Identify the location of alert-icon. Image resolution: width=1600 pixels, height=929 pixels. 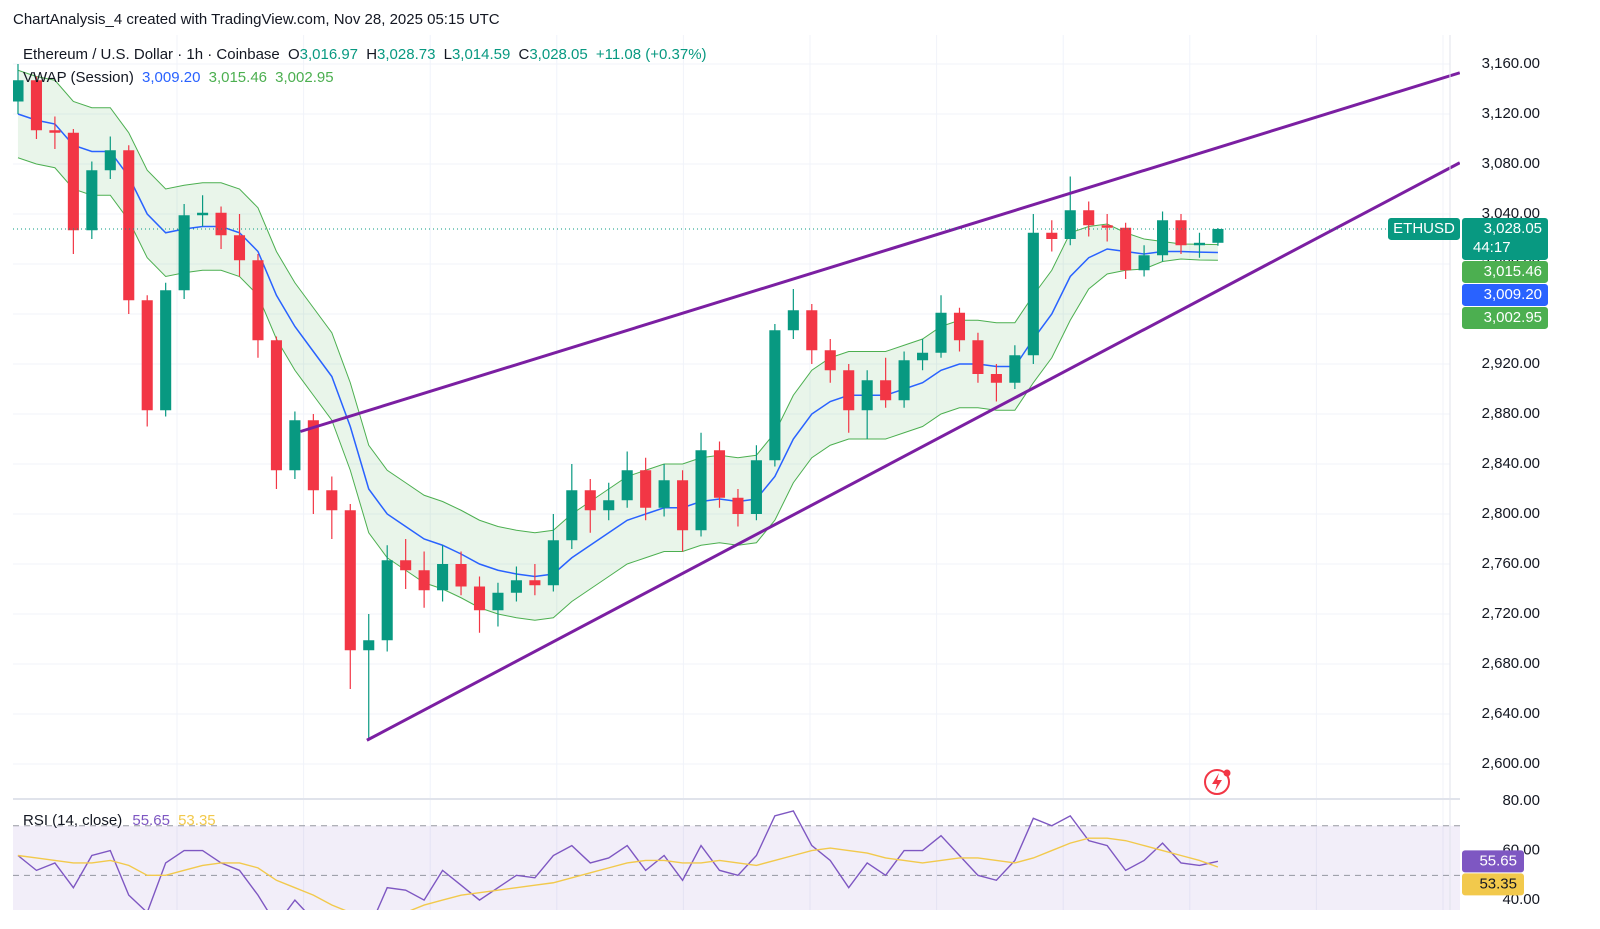
(1217, 782).